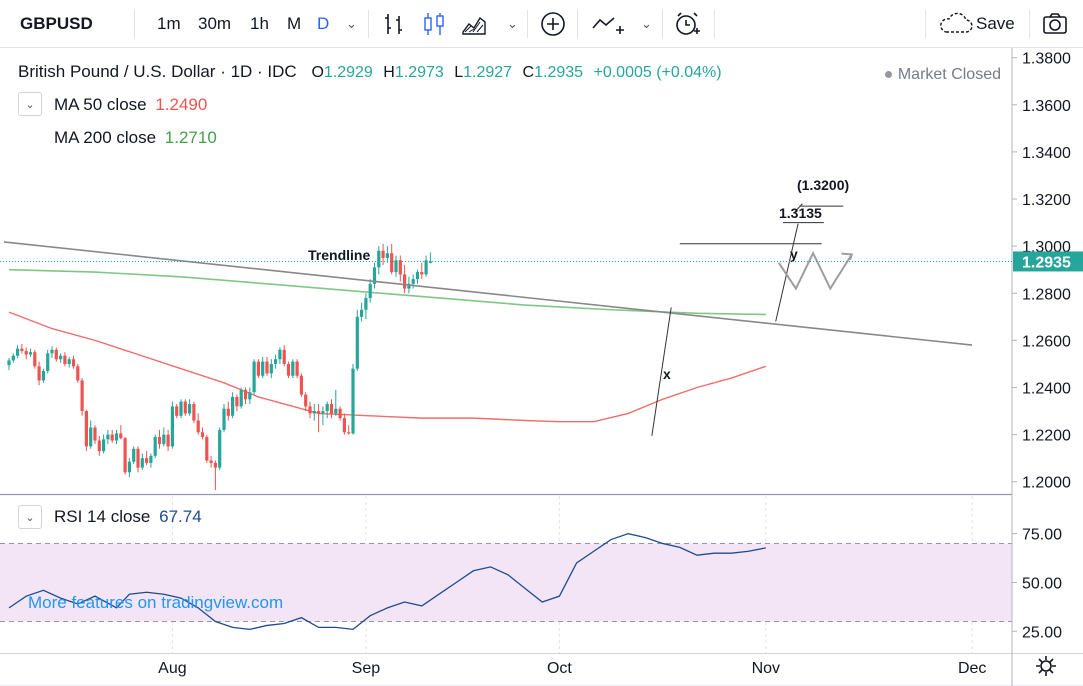 This screenshot has width=1083, height=686. Describe the element at coordinates (259, 23) in the screenshot. I see `interval-1h: 1h` at that location.